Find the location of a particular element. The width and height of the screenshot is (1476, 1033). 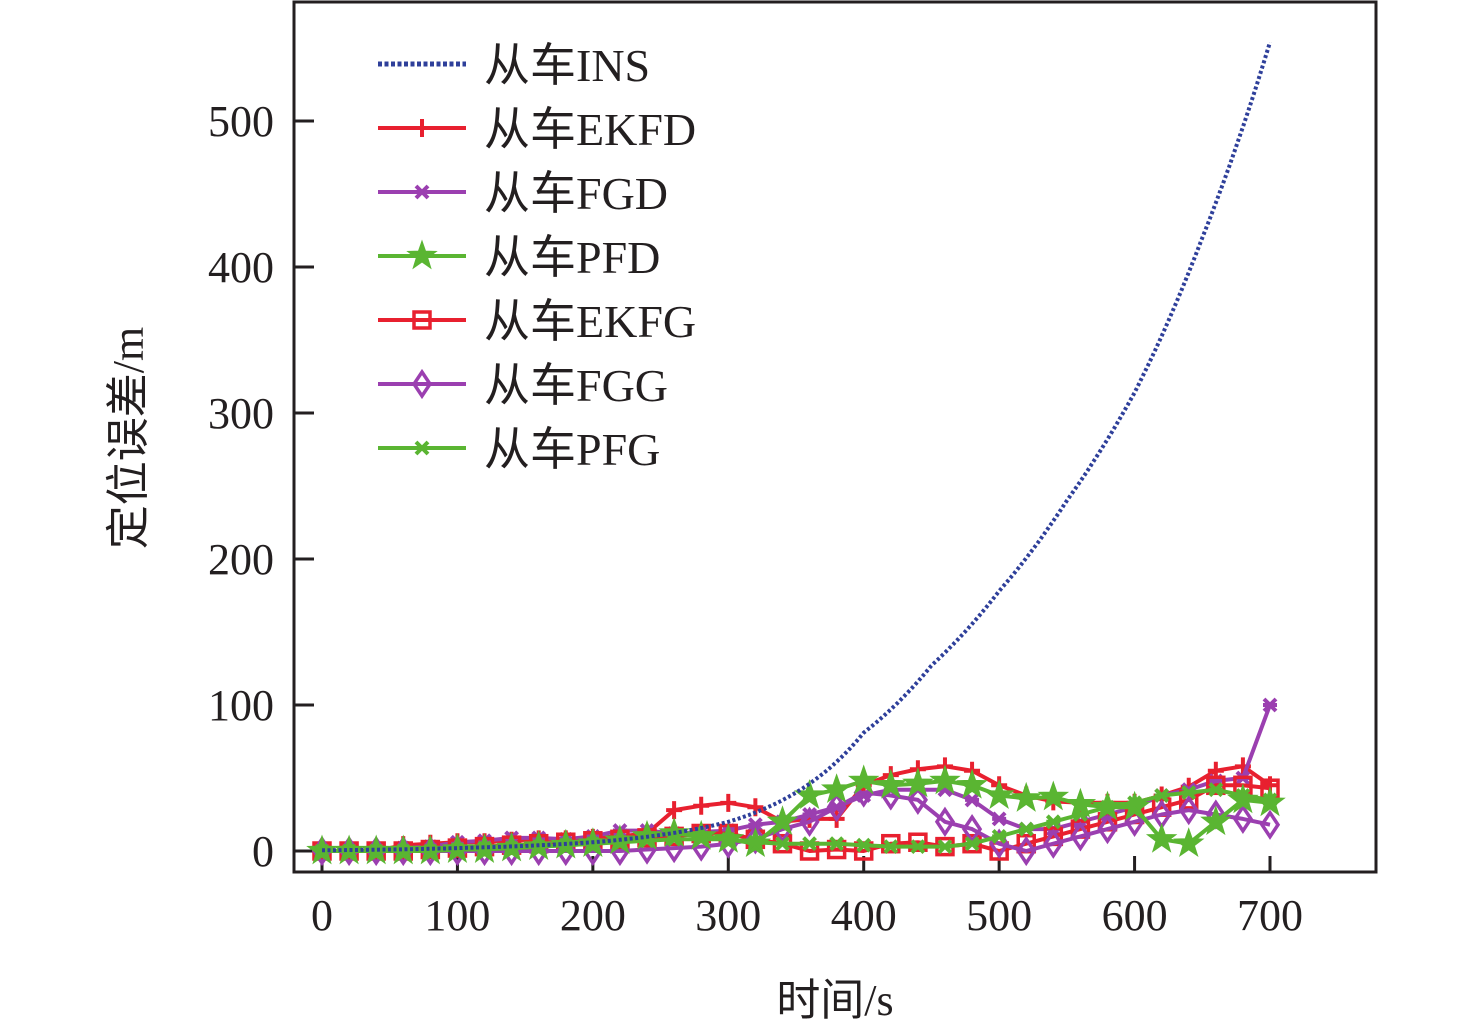

legend-item: 从车PFG is located at coordinates (519, 449).